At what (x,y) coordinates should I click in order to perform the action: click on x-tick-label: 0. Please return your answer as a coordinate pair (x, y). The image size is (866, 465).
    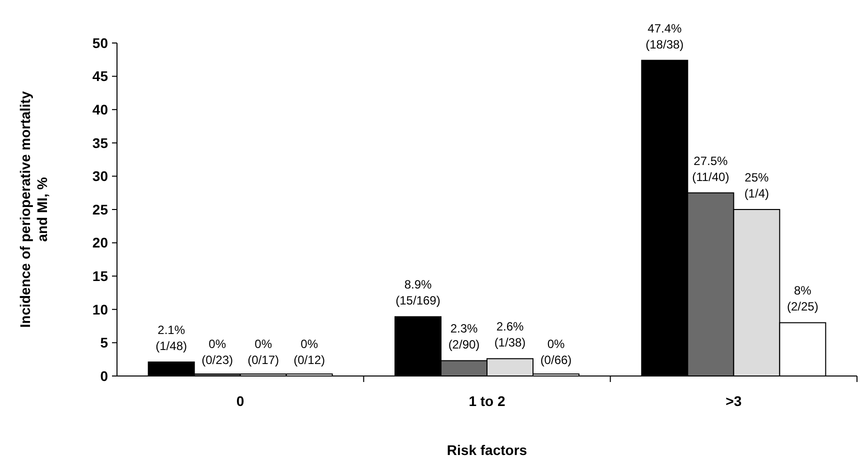
    Looking at the image, I should click on (240, 401).